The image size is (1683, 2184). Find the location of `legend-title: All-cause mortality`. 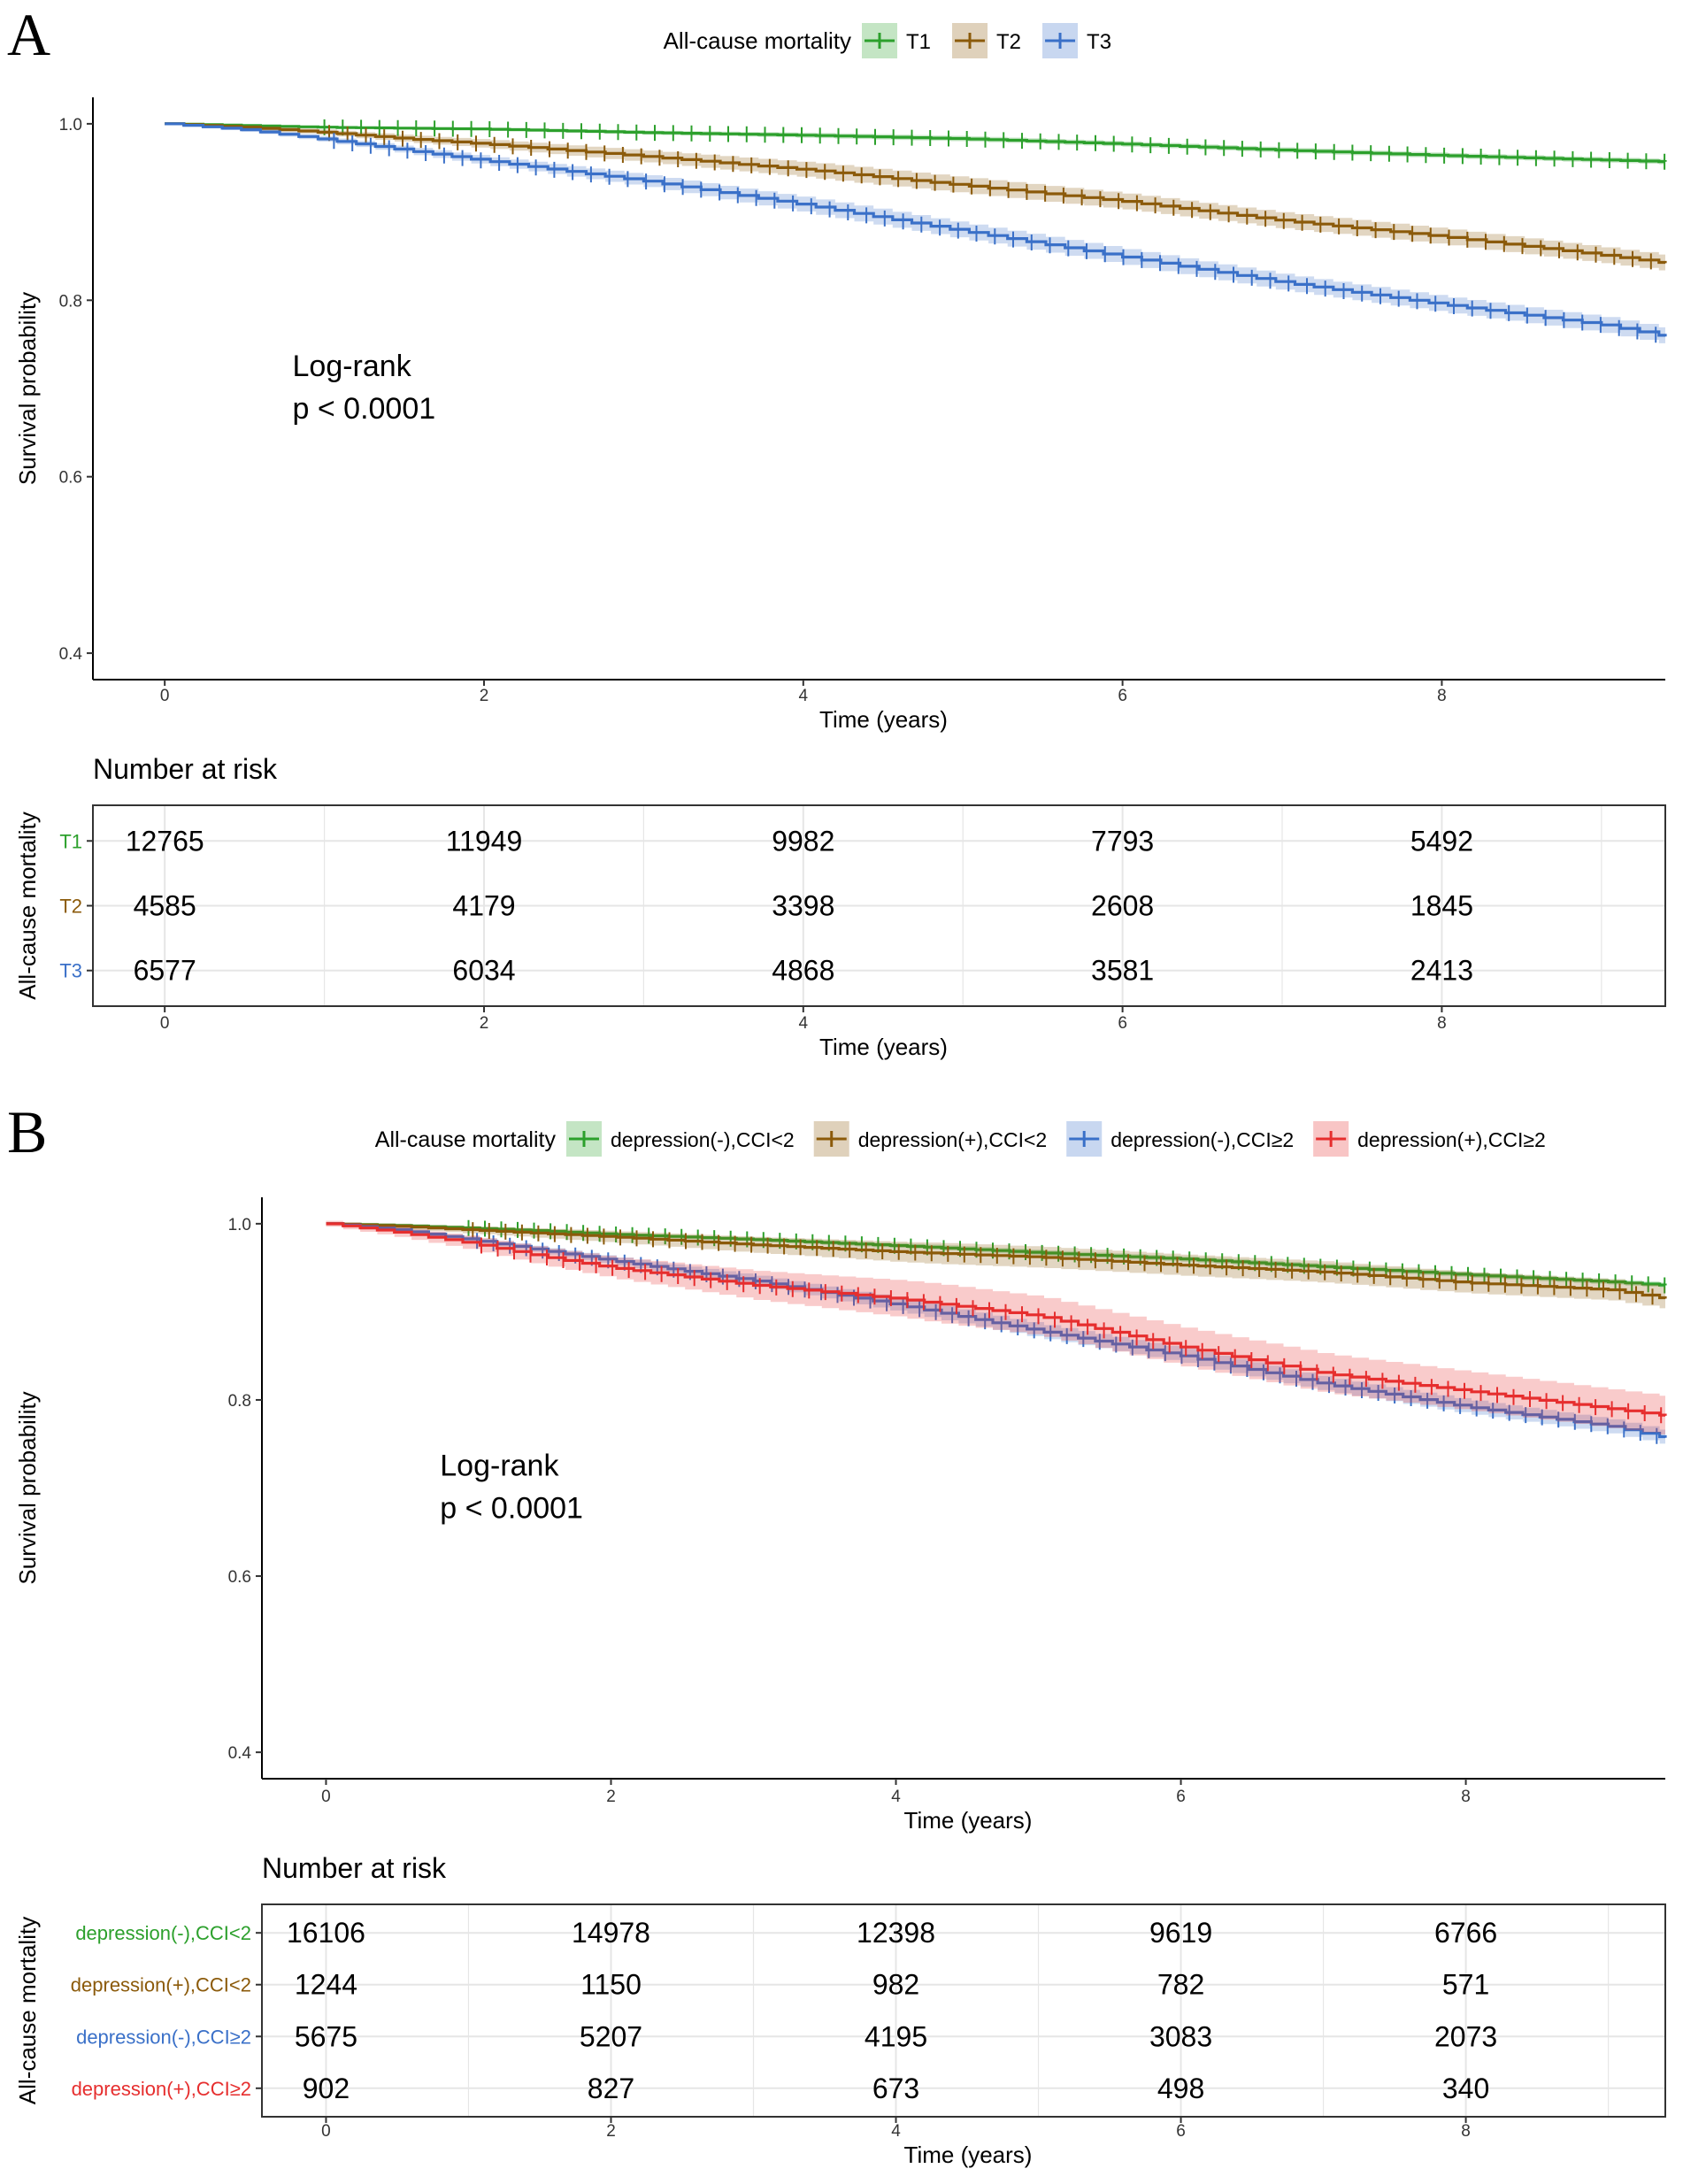

legend-title: All-cause mortality is located at coordinates (466, 1139).